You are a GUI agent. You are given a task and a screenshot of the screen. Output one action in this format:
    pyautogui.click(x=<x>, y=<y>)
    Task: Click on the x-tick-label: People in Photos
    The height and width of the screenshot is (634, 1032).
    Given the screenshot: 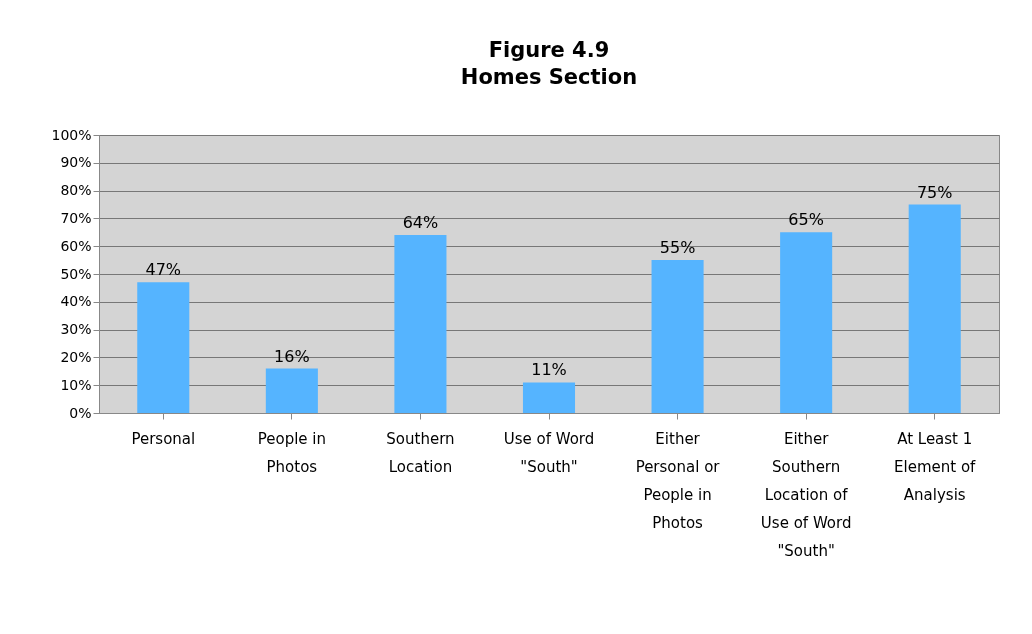 What is the action you would take?
    pyautogui.click(x=291, y=452)
    